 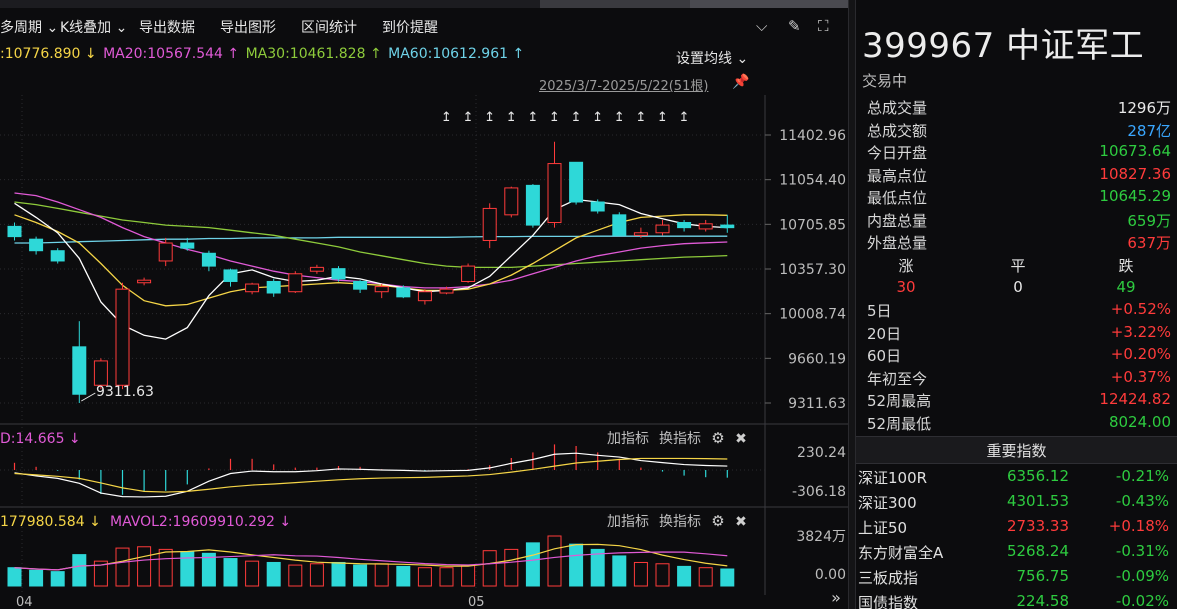 What do you see at coordinates (821, 453) in the screenshot?
I see `macd-axis-top: 230.24` at bounding box center [821, 453].